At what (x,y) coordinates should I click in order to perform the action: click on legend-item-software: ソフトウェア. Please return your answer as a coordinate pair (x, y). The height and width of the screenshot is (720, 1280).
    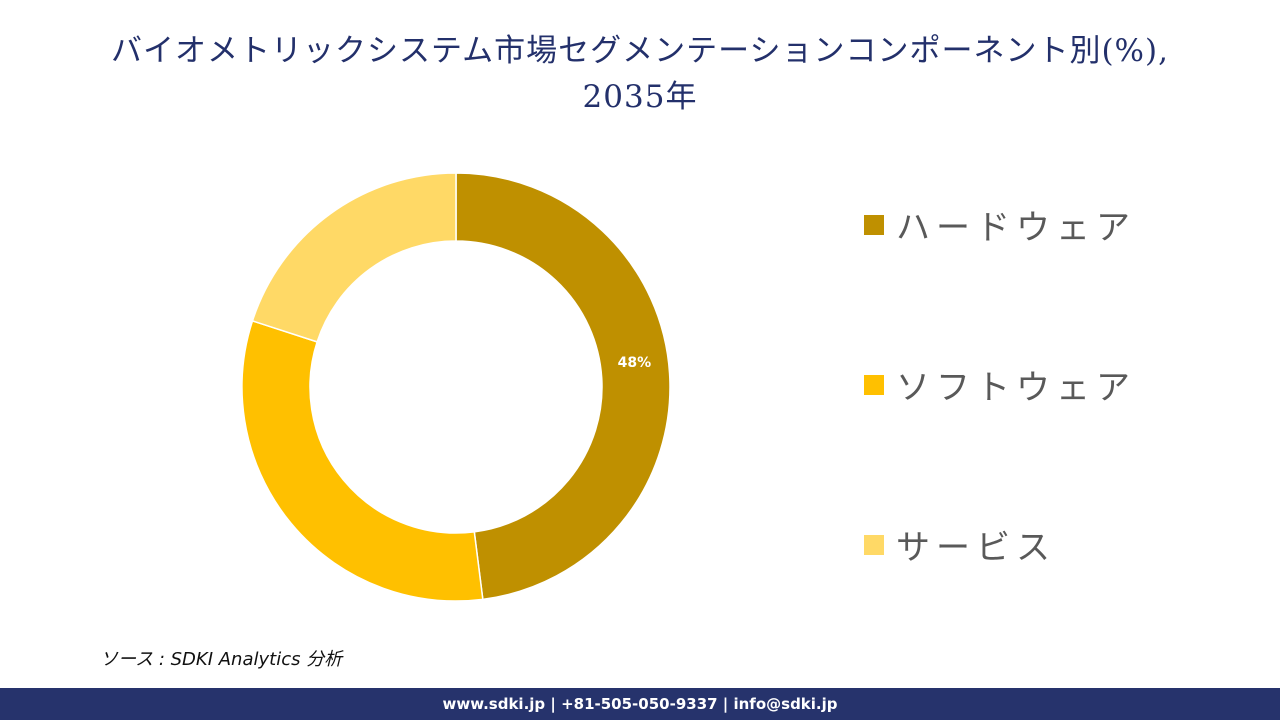
    Looking at the image, I should click on (1000, 384).